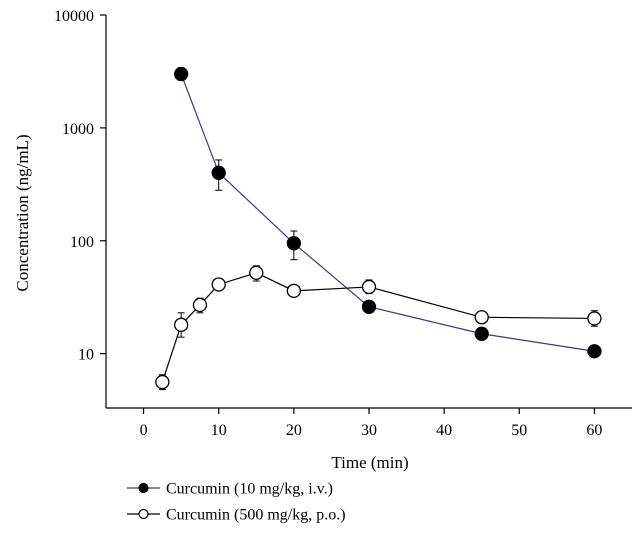 Image resolution: width=637 pixels, height=548 pixels. Describe the element at coordinates (594, 430) in the screenshot. I see `x-tick-label: 60` at that location.